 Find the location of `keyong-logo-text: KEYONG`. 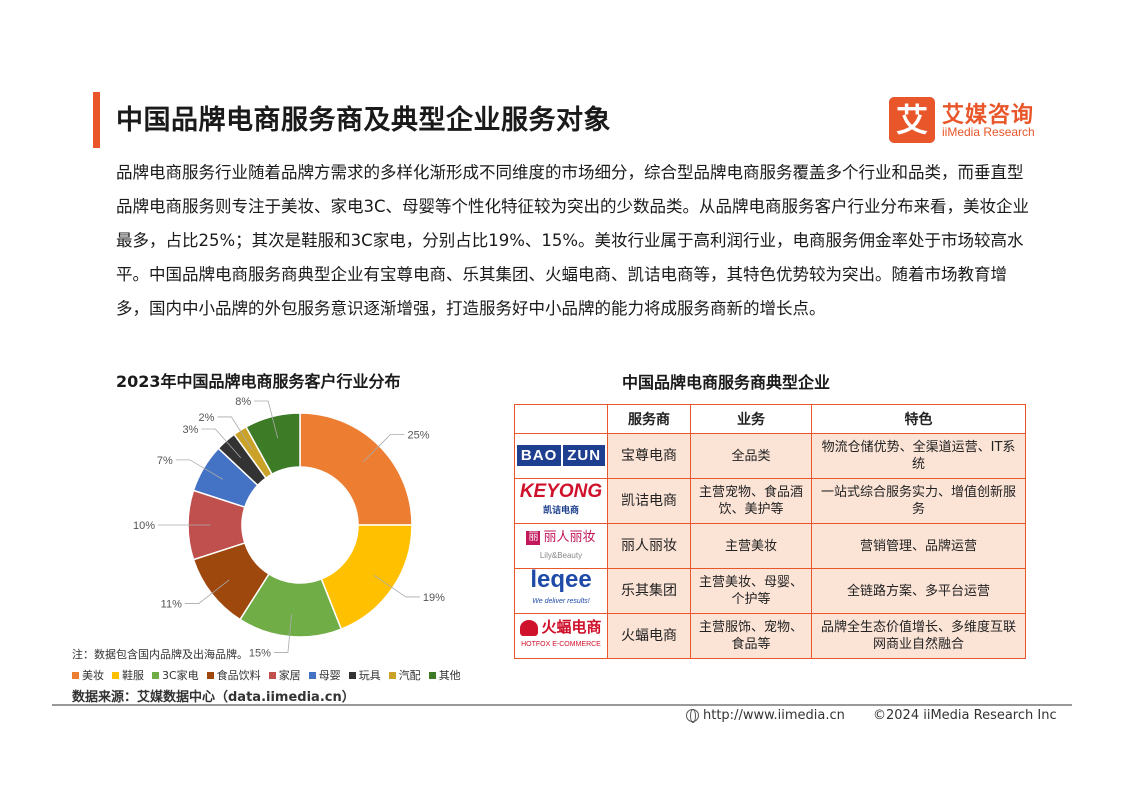

keyong-logo-text: KEYONG is located at coordinates (561, 491).